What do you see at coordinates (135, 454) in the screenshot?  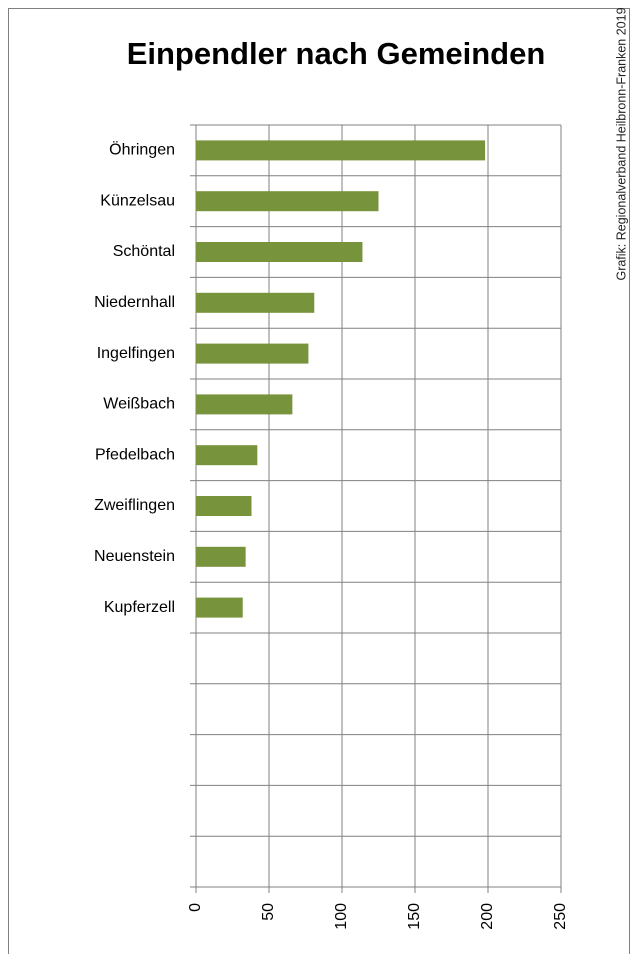 I see `y-tick-label: Pfedelbach` at bounding box center [135, 454].